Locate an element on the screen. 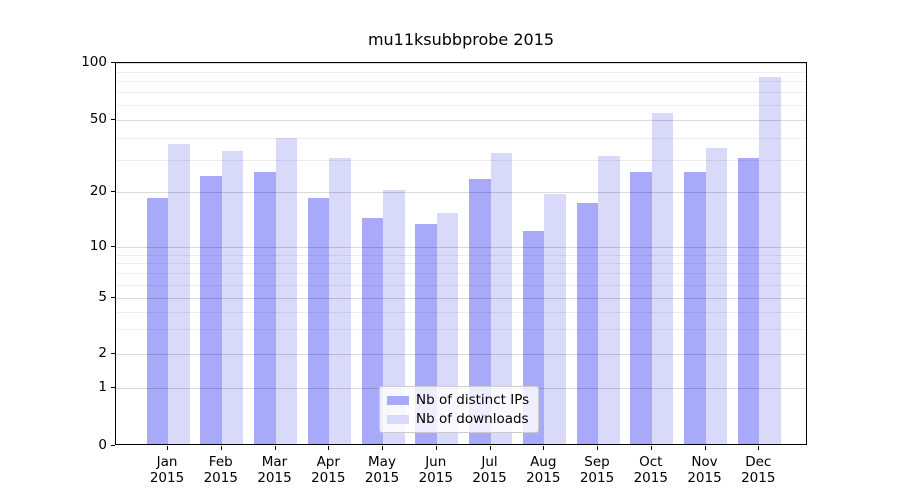  y-tick-label-2: 2 is located at coordinates (102, 353).